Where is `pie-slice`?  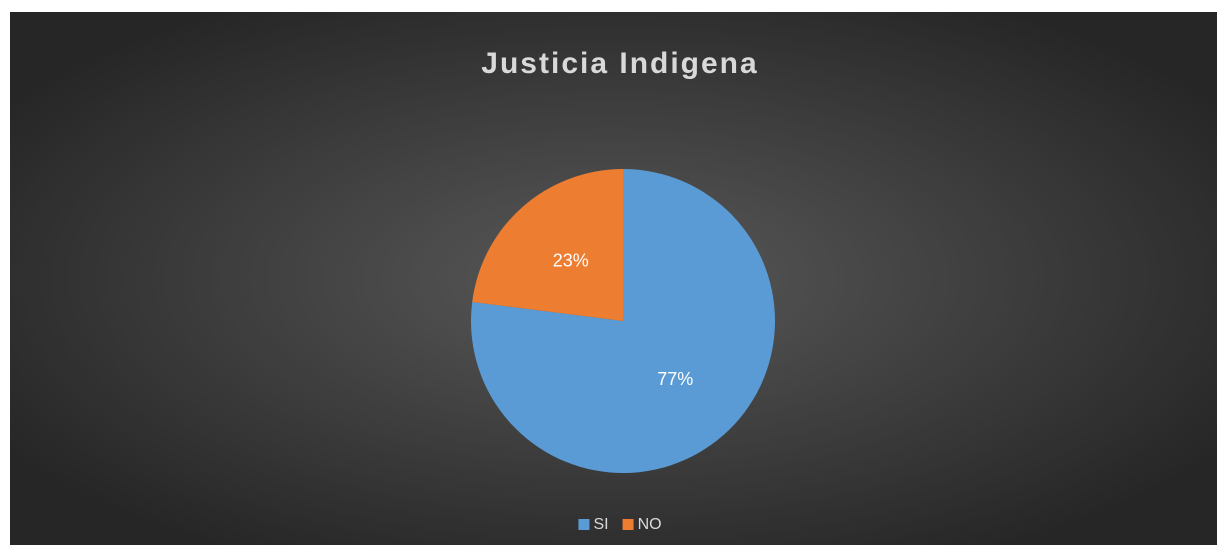
pie-slice is located at coordinates (547, 245).